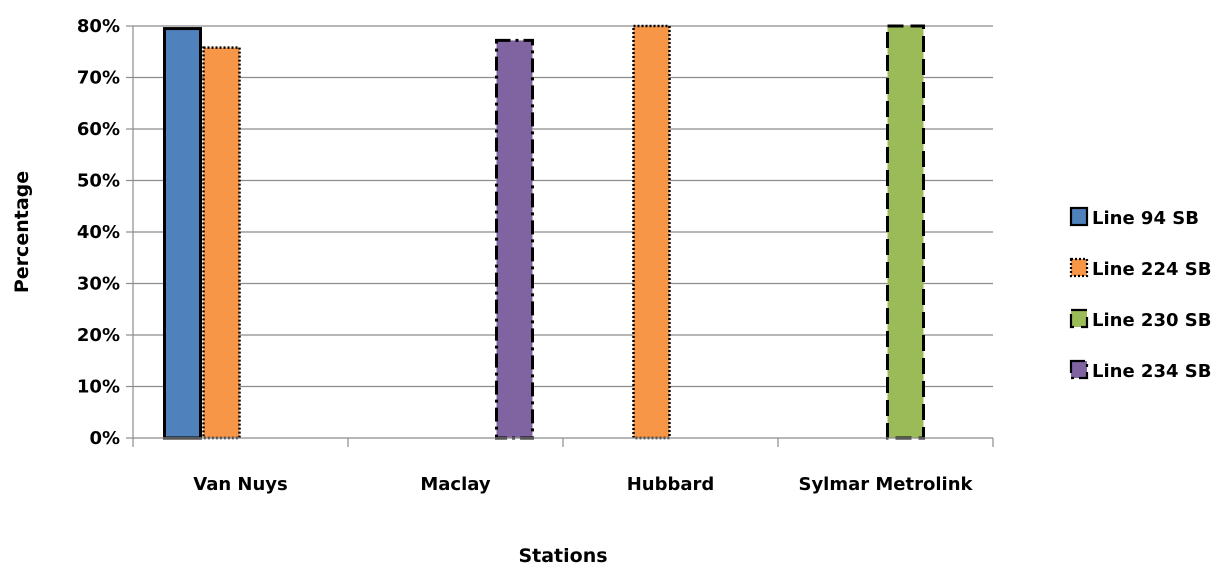 The image size is (1227, 566). I want to click on y-tick-label: 60%, so click(98, 129).